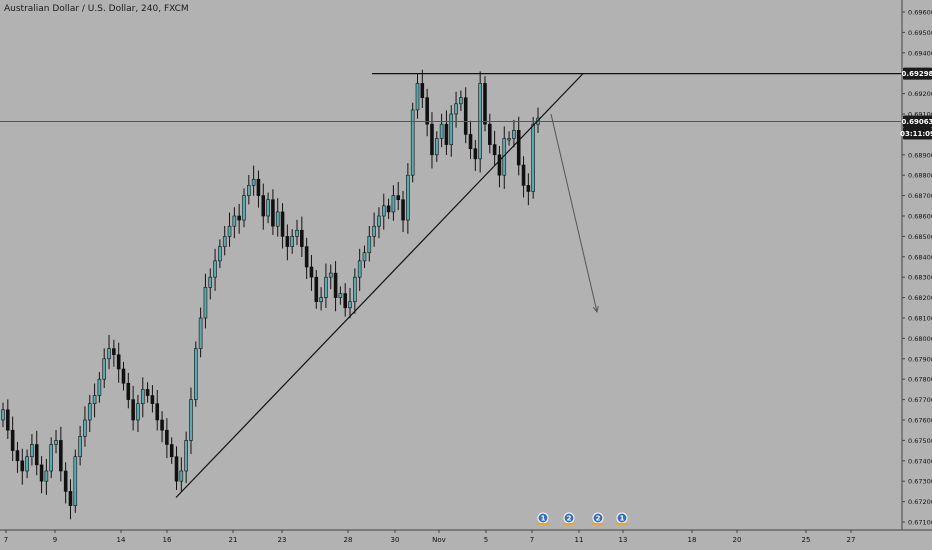 The image size is (932, 550). I want to click on event-badge-count: 2, so click(569, 519).